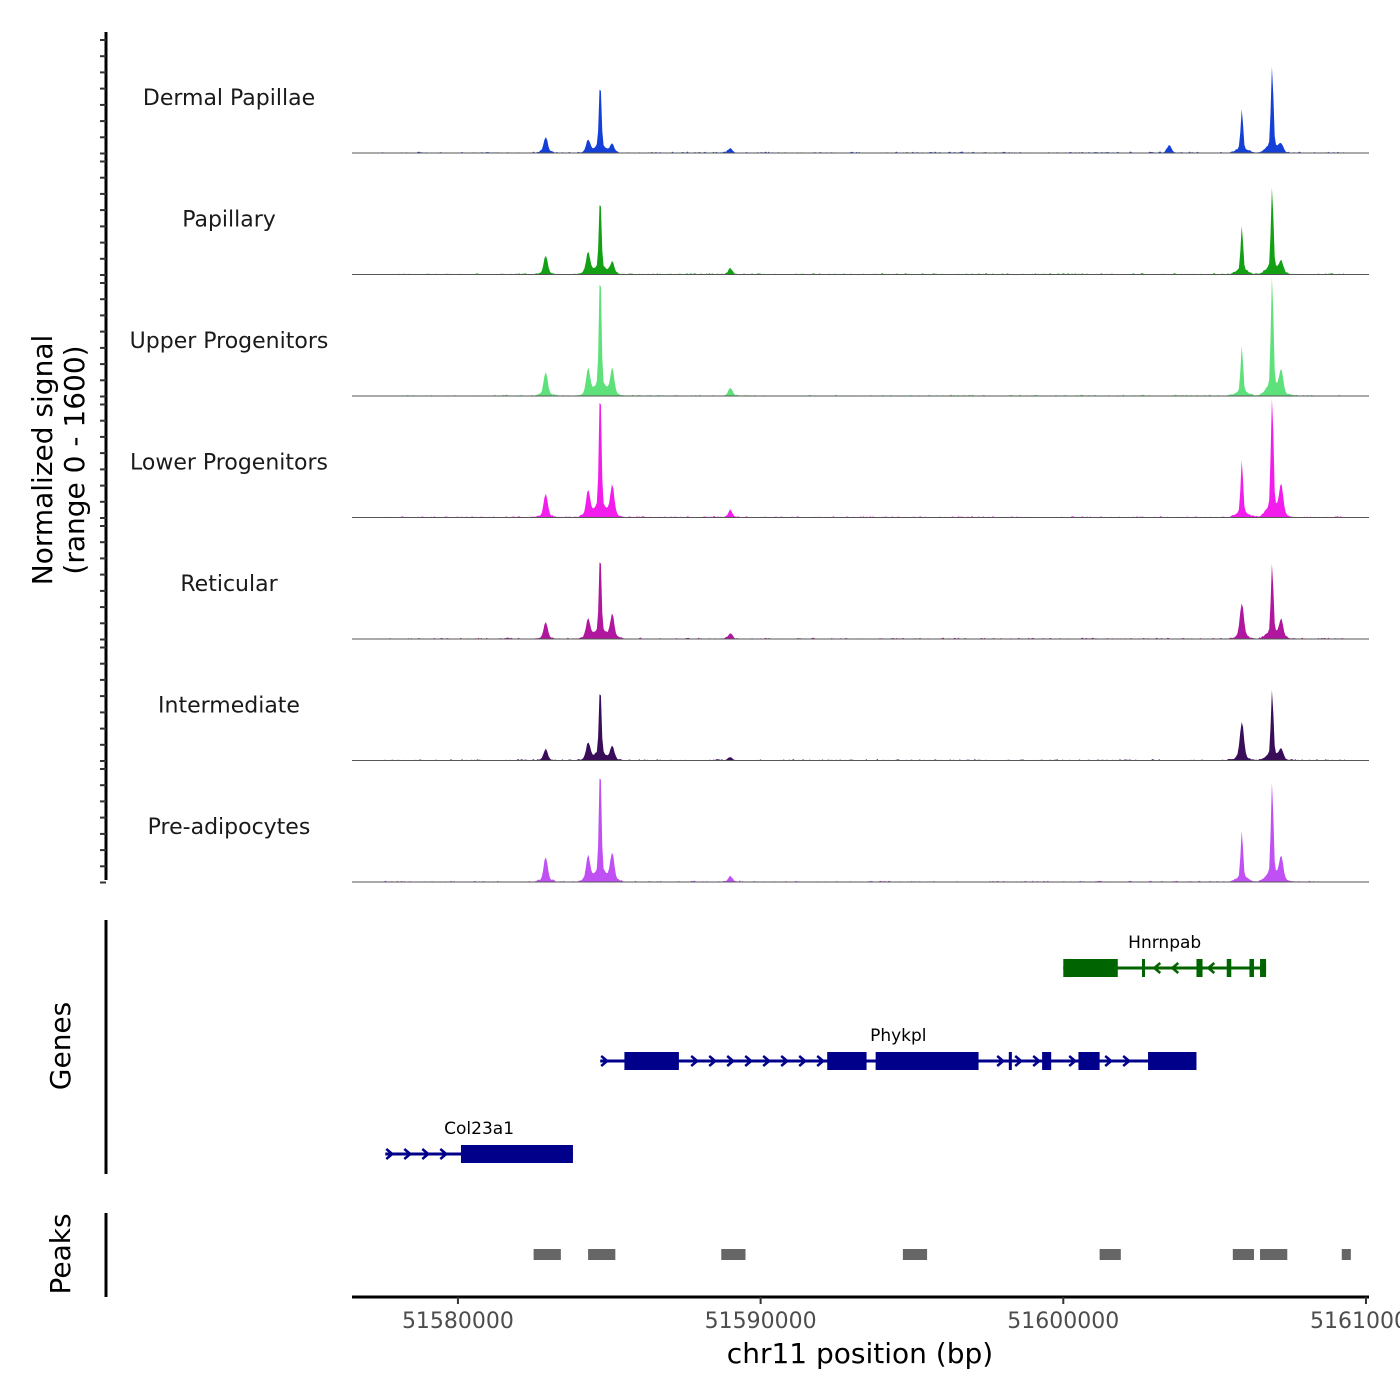 The width and height of the screenshot is (1400, 1400). I want to click on track-label: Papillary, so click(229, 220).